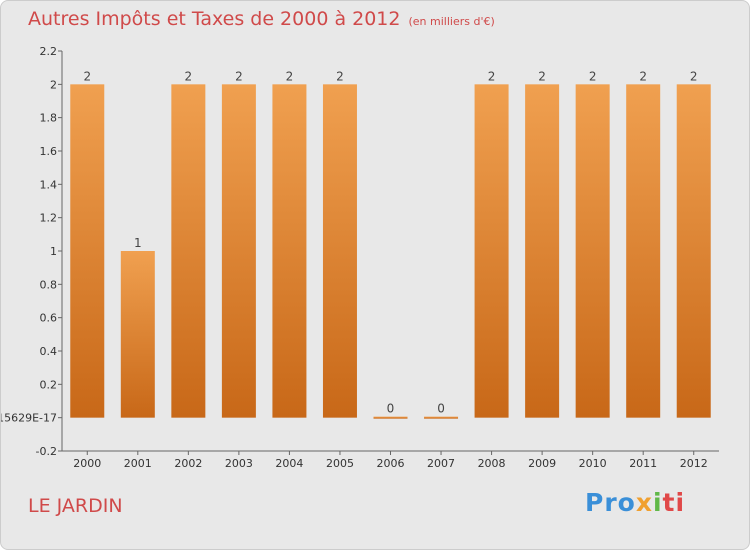 The image size is (750, 550). I want to click on y-tick-label: 0.4, so click(49, 351).